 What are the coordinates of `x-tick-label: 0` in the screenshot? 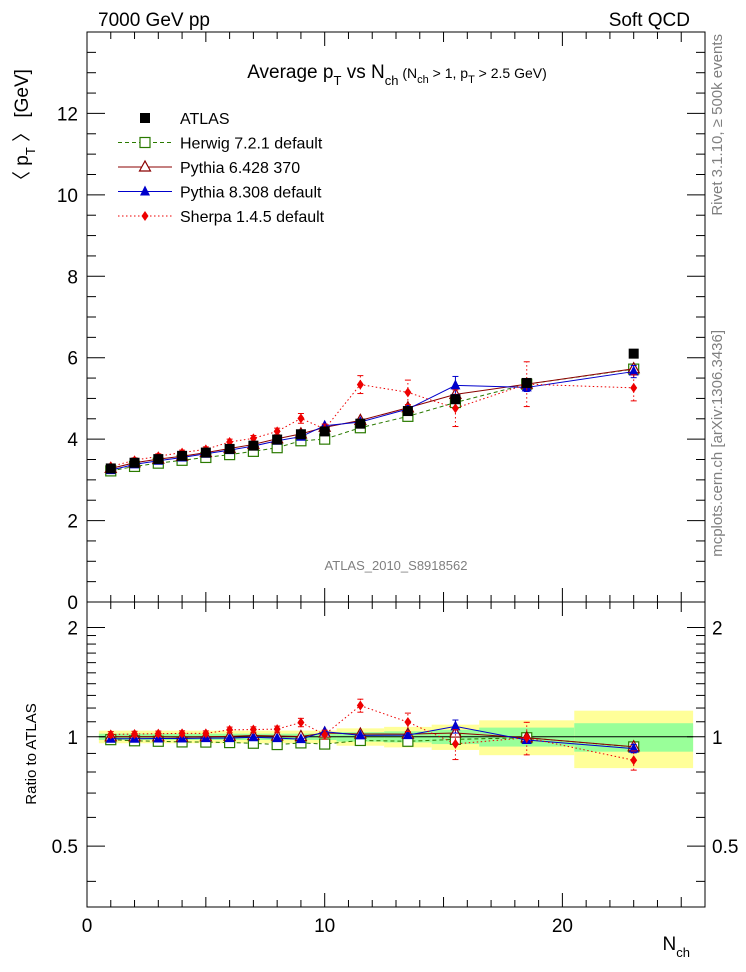 It's located at (87, 926).